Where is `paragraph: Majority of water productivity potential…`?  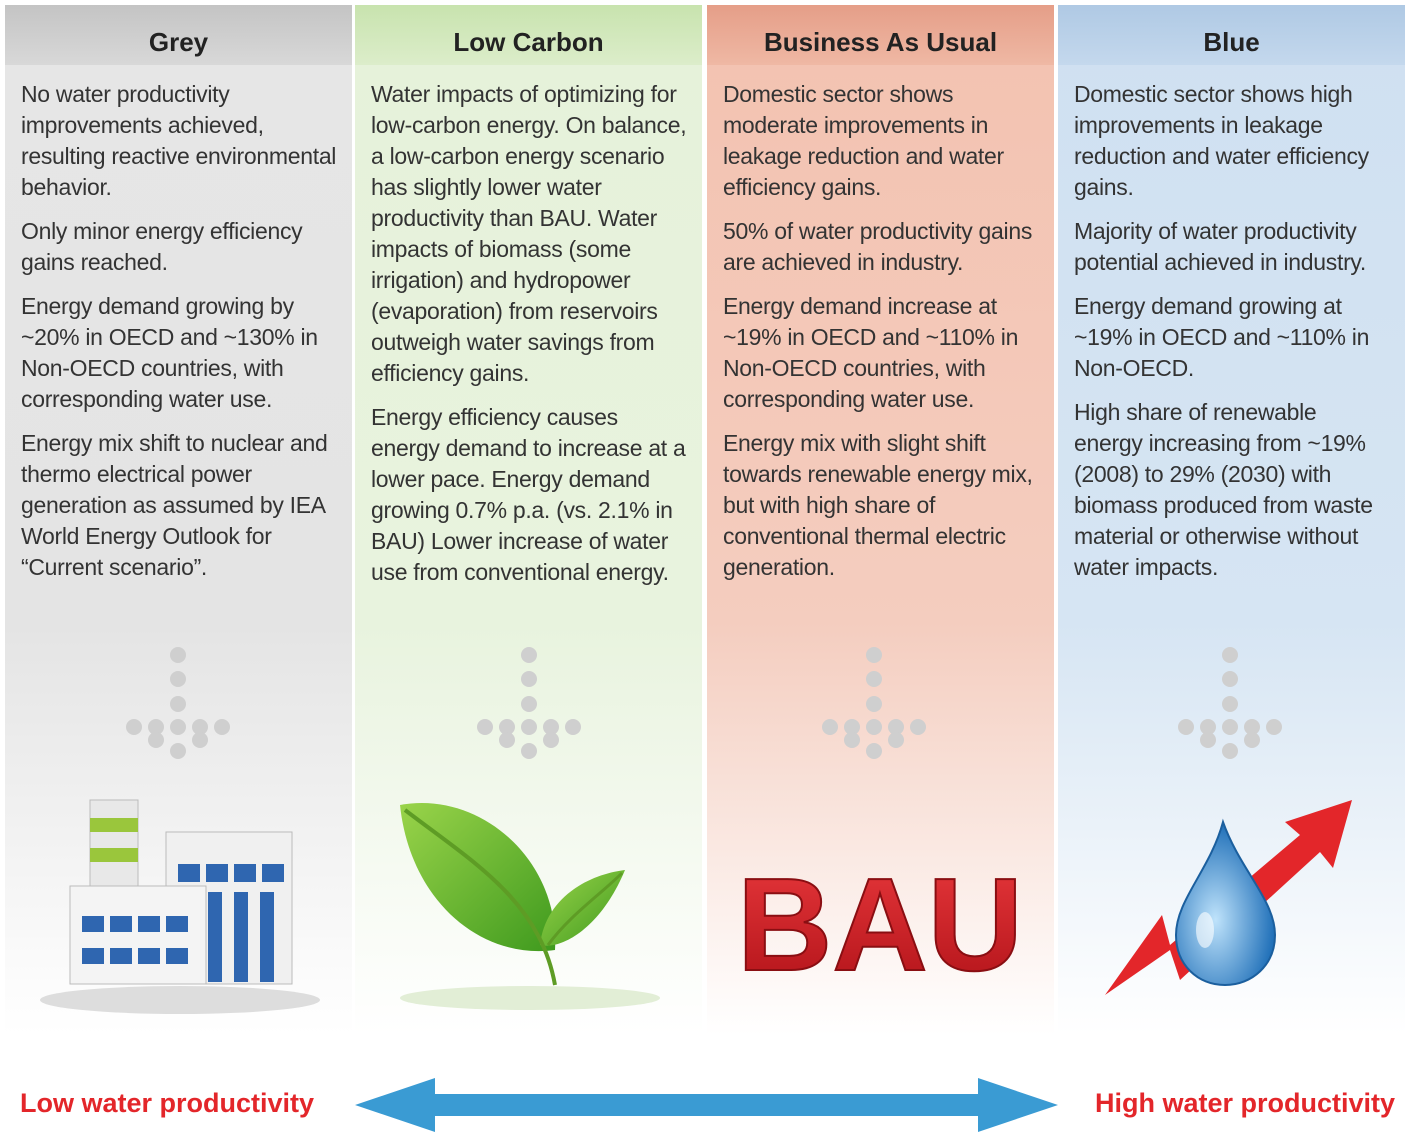
paragraph: Majority of water productivity potential… is located at coordinates (1220, 246).